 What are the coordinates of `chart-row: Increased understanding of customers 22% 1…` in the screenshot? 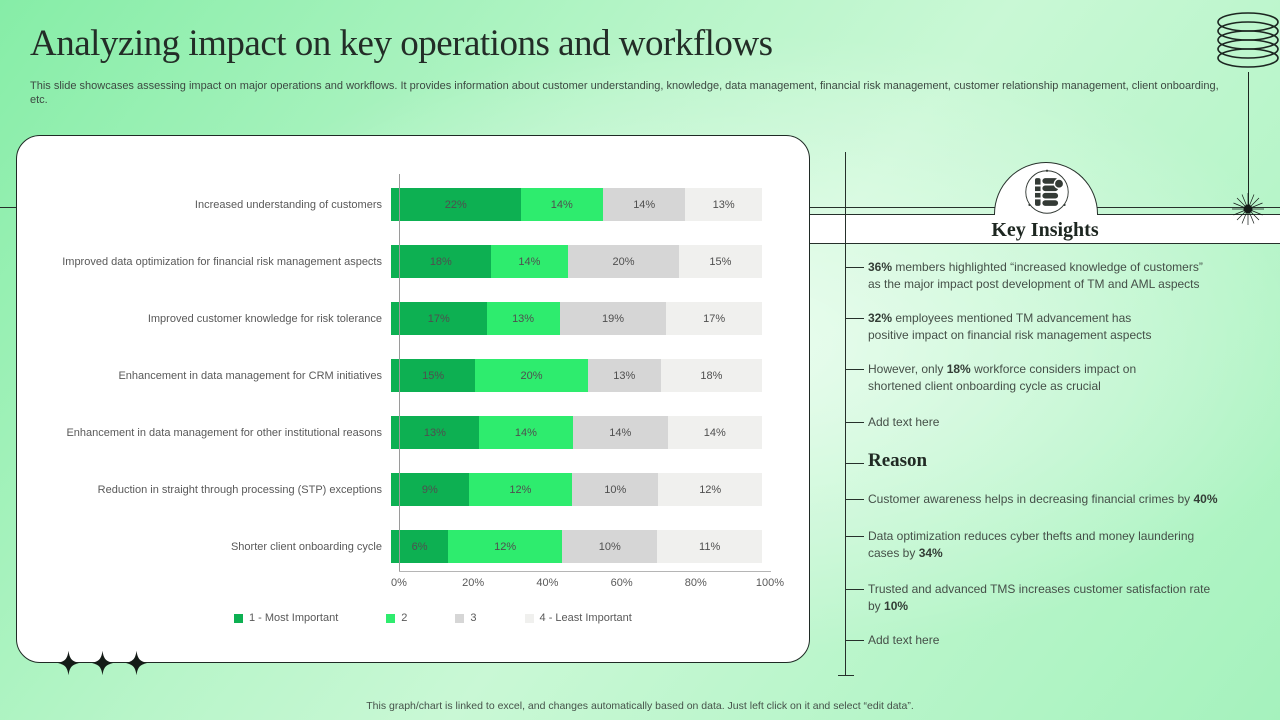 It's located at (413, 204).